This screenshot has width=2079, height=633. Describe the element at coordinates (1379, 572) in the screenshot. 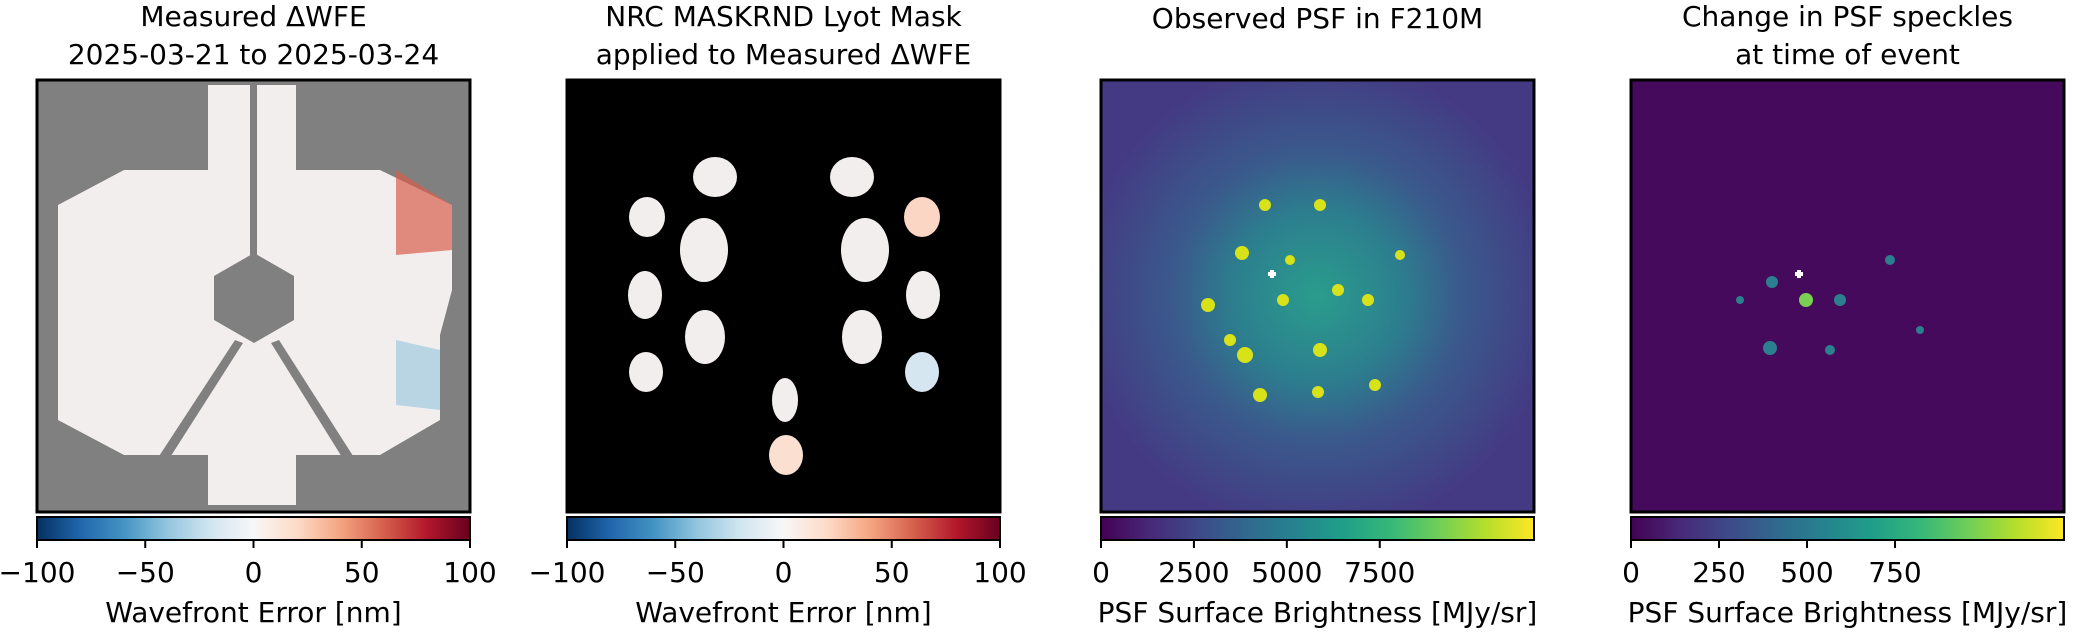

I see `tick-label: 7500` at that location.